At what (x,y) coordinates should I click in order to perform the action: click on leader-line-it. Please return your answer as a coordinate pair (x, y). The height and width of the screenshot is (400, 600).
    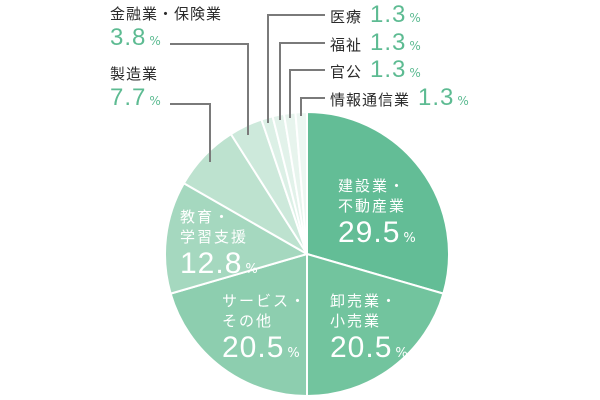
    Looking at the image, I should click on (312, 106).